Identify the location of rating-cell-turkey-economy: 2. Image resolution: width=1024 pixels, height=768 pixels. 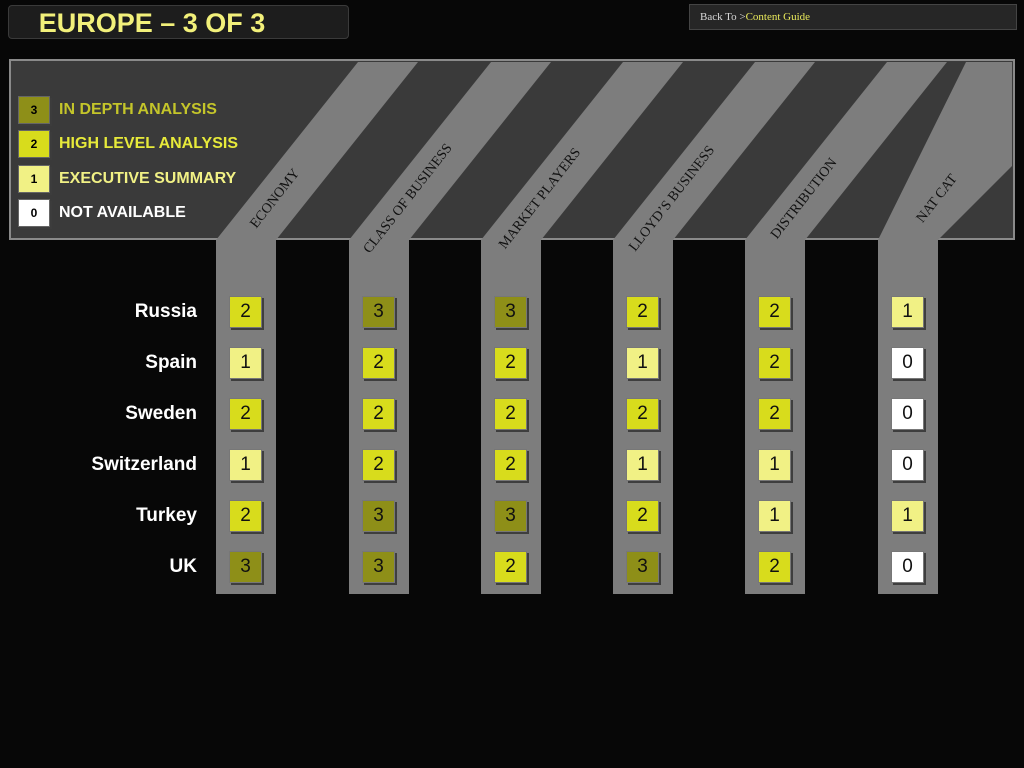
(245, 516).